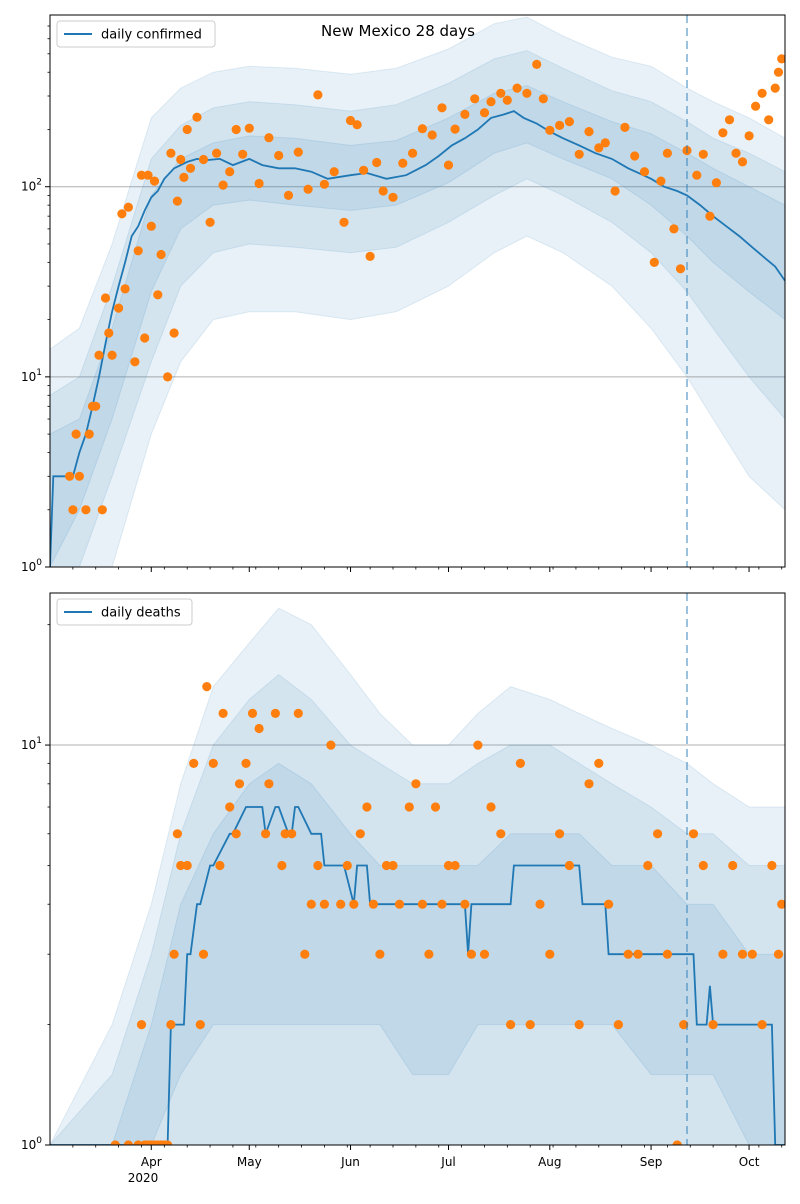 This screenshot has height=1204, width=800. What do you see at coordinates (31, 566) in the screenshot?
I see `confirmed-y-tick-label: 100` at bounding box center [31, 566].